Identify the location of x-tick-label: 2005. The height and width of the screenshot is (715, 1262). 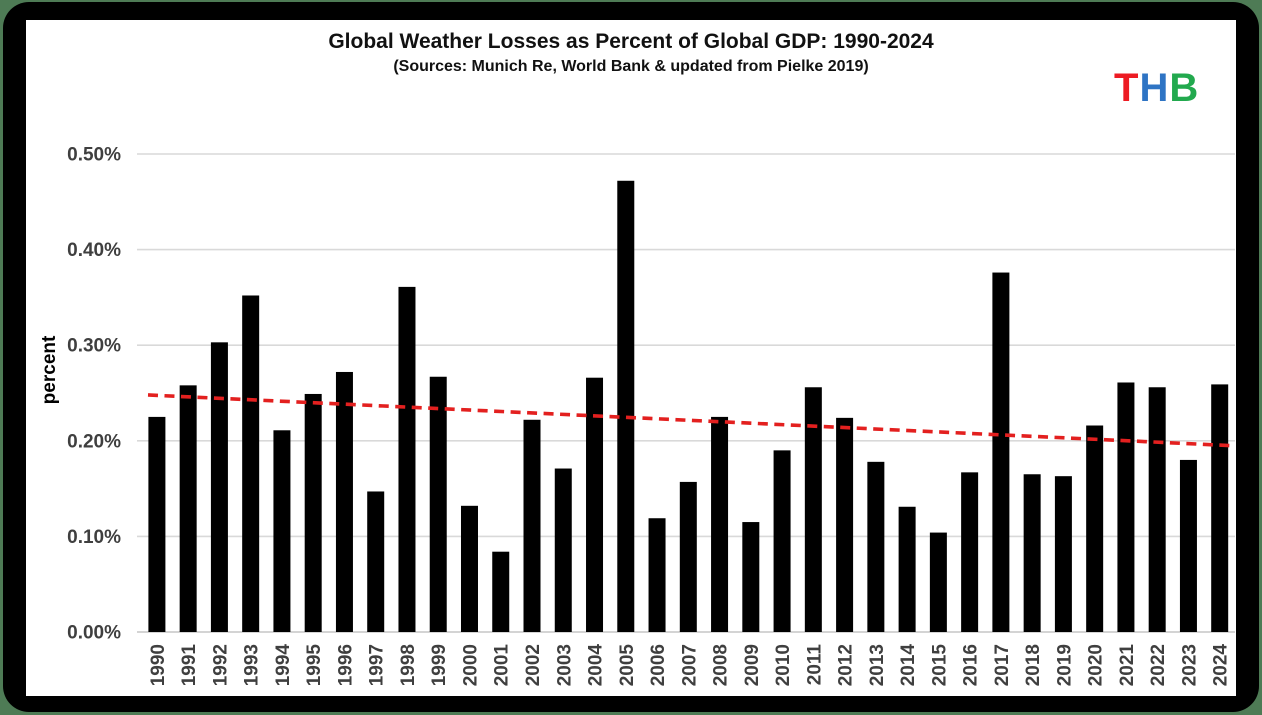
(627, 665).